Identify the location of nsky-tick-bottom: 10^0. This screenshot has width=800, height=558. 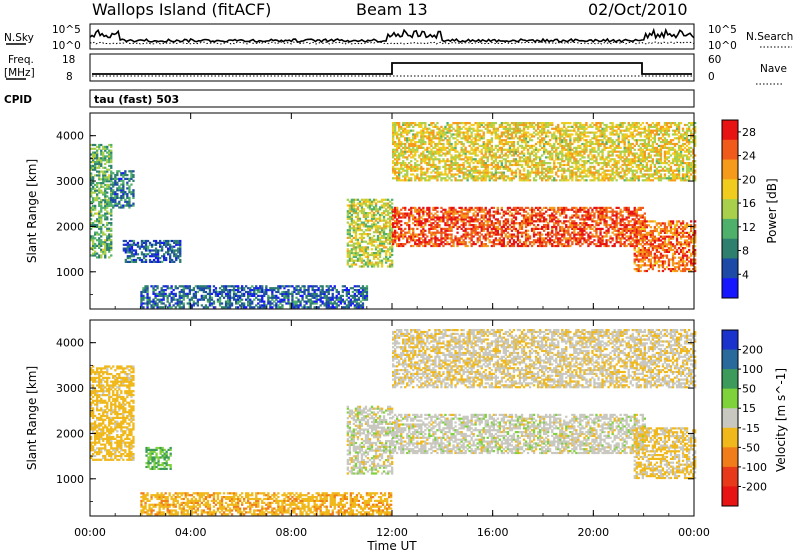
(66, 46).